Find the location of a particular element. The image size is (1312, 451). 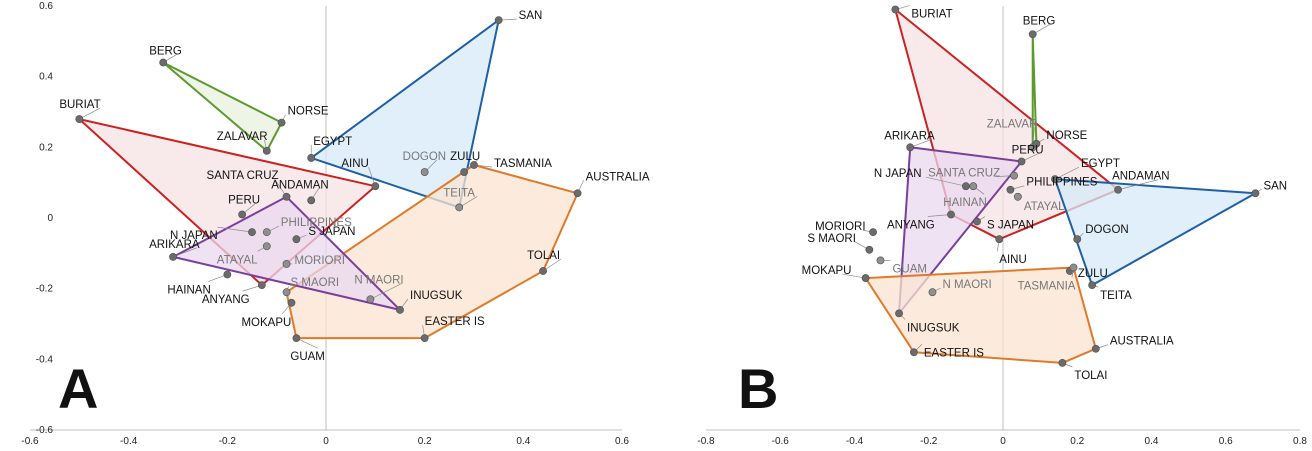

point-berg is located at coordinates (1032, 34).